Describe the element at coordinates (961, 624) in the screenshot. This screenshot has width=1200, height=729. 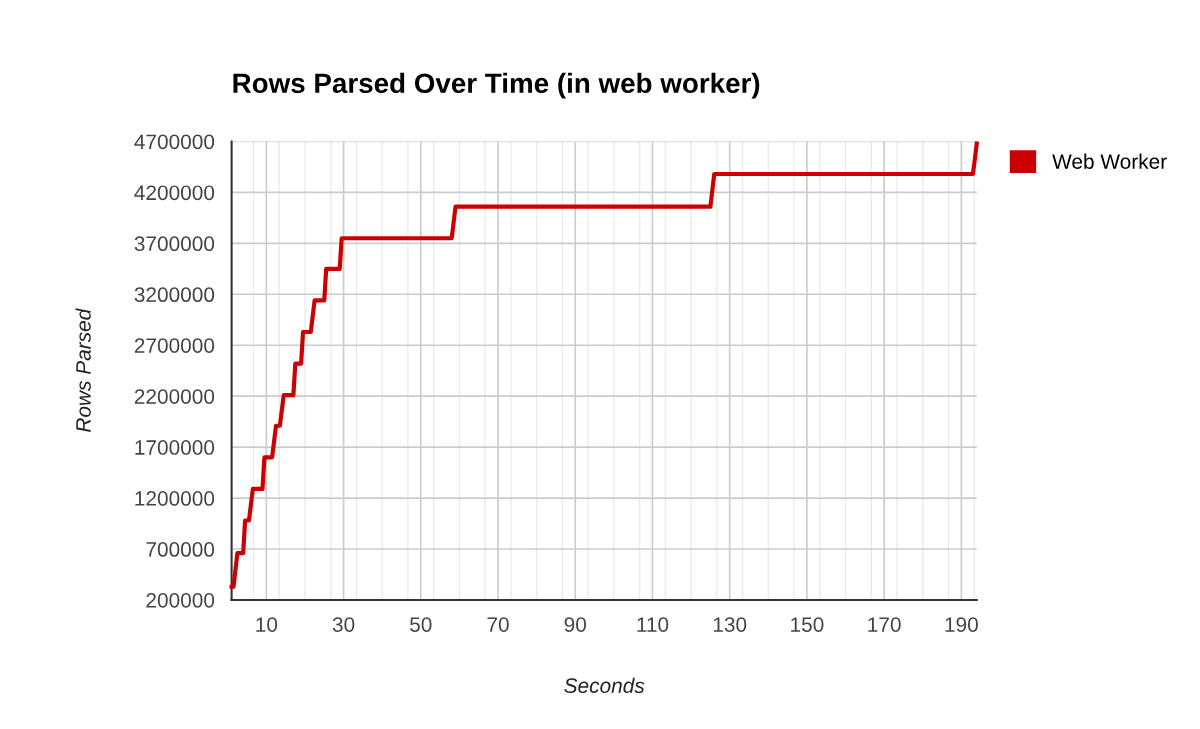
I see `x-tick-label: 190` at that location.